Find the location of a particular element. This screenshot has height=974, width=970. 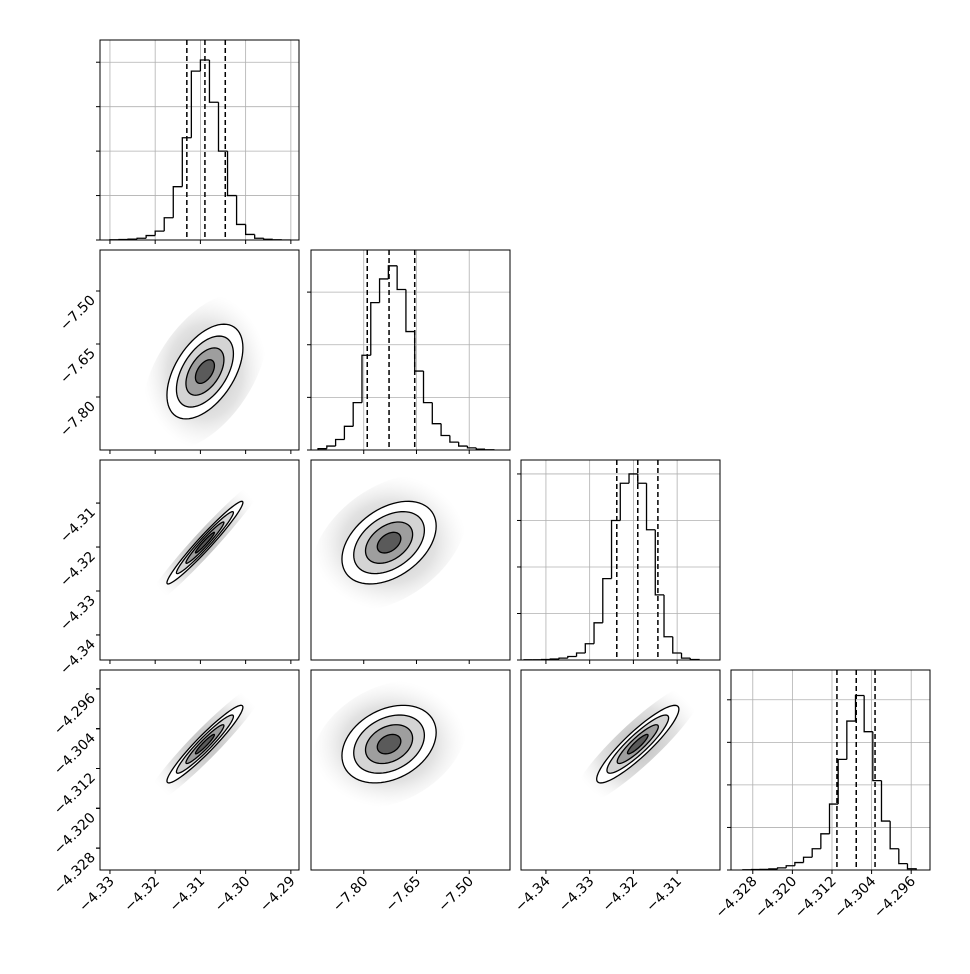

x-tick-label: −4.29 is located at coordinates (278, 895).